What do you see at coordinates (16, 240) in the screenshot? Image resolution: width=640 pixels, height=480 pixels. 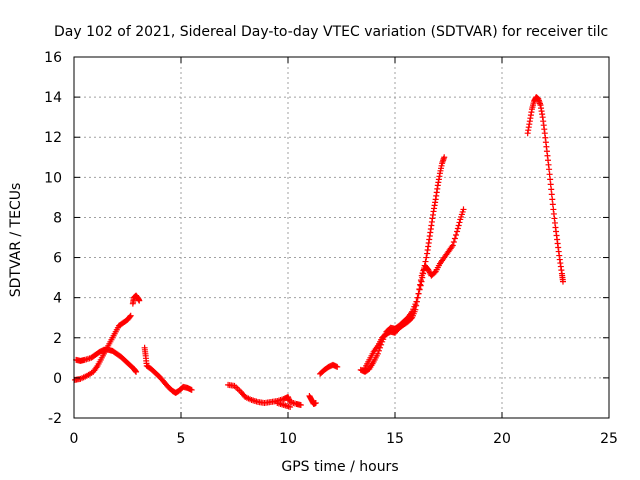 I see `y-axis-label: SDTVAR / TECUs` at bounding box center [16, 240].